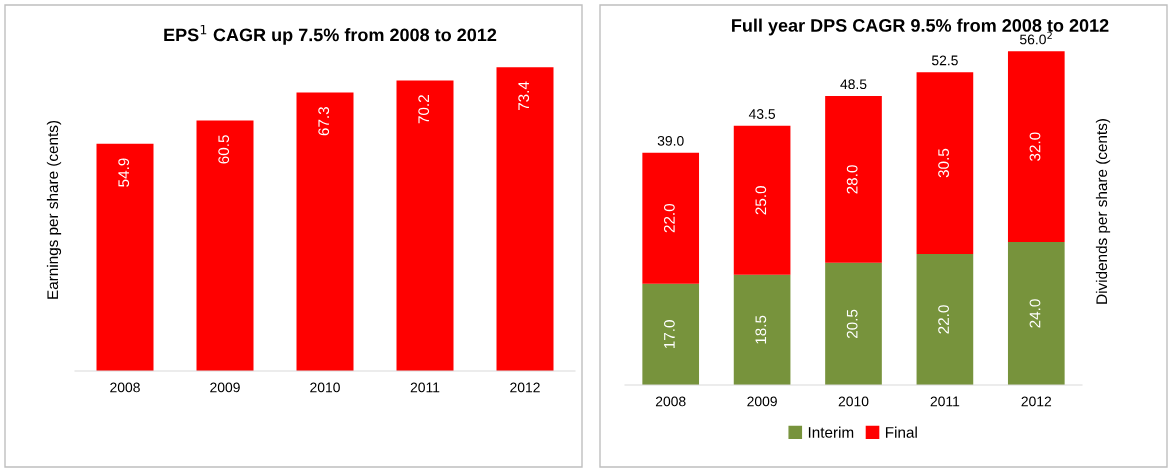  I want to click on data-label: 30.5, so click(943, 163).